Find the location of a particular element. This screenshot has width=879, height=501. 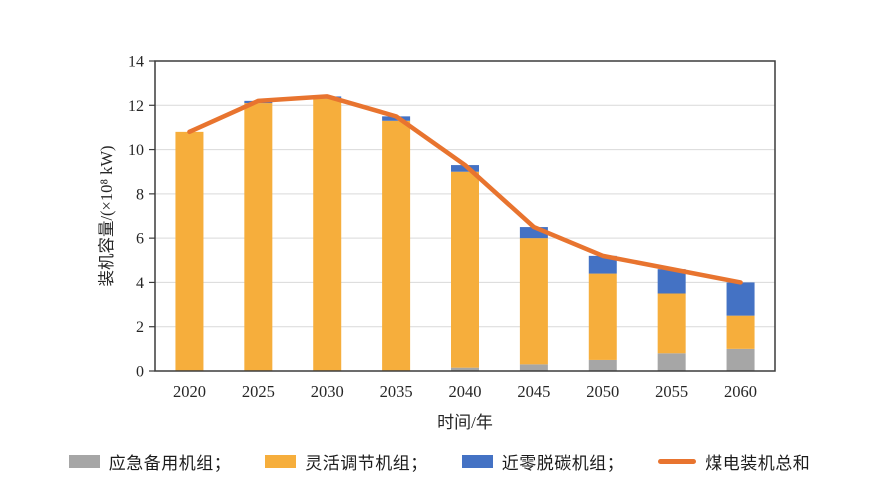

x-tick-label: 2020 is located at coordinates (189, 391).